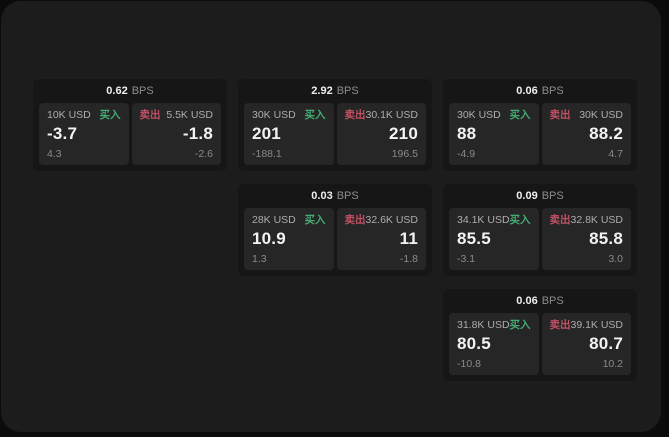 The image size is (669, 437). Describe the element at coordinates (322, 91) in the screenshot. I see `bps-value: 2.92` at that location.